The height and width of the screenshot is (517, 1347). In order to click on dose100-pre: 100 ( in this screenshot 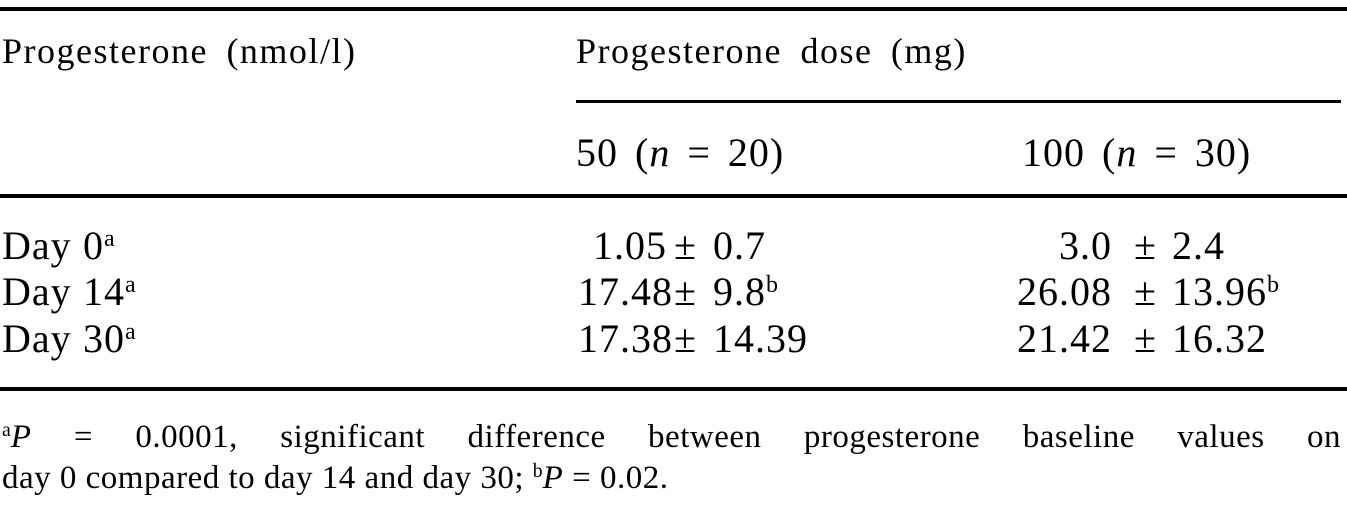, I will do `click(1069, 152)`.